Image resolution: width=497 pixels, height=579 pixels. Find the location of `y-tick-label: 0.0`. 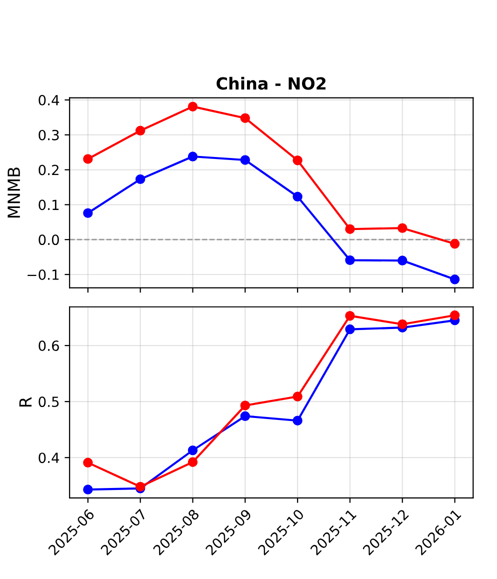

y-tick-label: 0.0 is located at coordinates (48, 240).